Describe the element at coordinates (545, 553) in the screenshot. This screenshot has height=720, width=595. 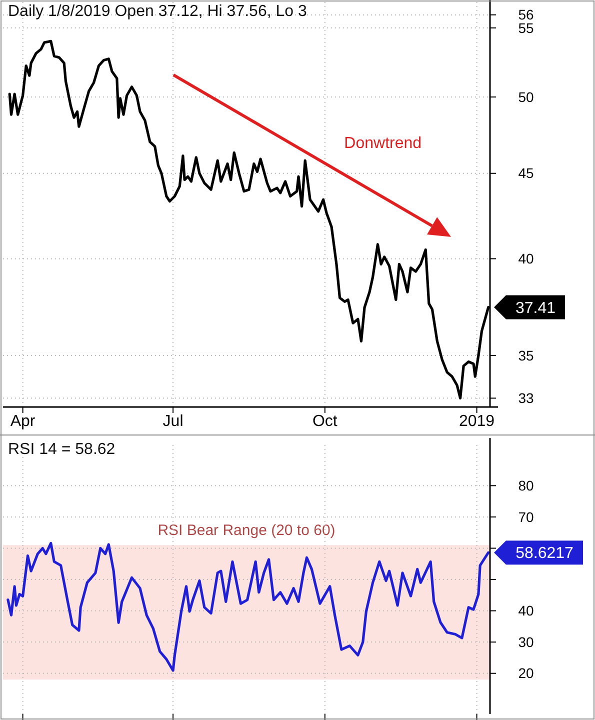
I see `annotation: 58.6217` at that location.